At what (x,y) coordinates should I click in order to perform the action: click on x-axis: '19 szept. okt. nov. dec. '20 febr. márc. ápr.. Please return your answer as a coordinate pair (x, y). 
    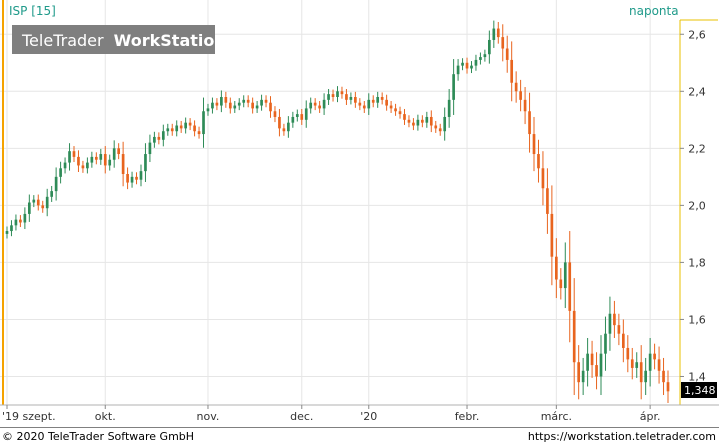
    Looking at the image, I should click on (331, 414).